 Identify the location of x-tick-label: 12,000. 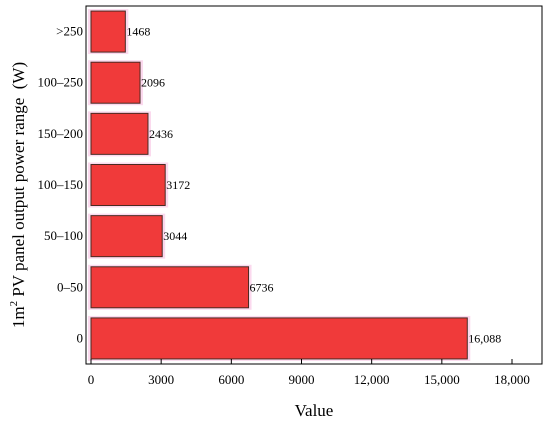
(372, 379).